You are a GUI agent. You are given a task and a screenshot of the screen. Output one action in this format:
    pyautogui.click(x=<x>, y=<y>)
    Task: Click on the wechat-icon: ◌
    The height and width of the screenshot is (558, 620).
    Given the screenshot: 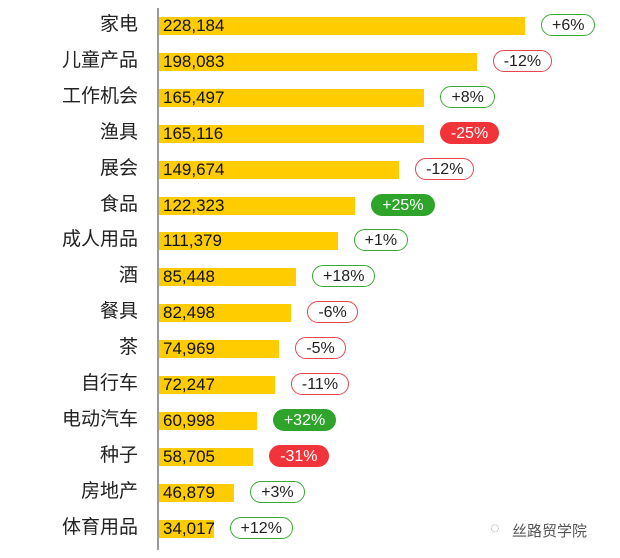 What is the action you would take?
    pyautogui.click(x=495, y=528)
    